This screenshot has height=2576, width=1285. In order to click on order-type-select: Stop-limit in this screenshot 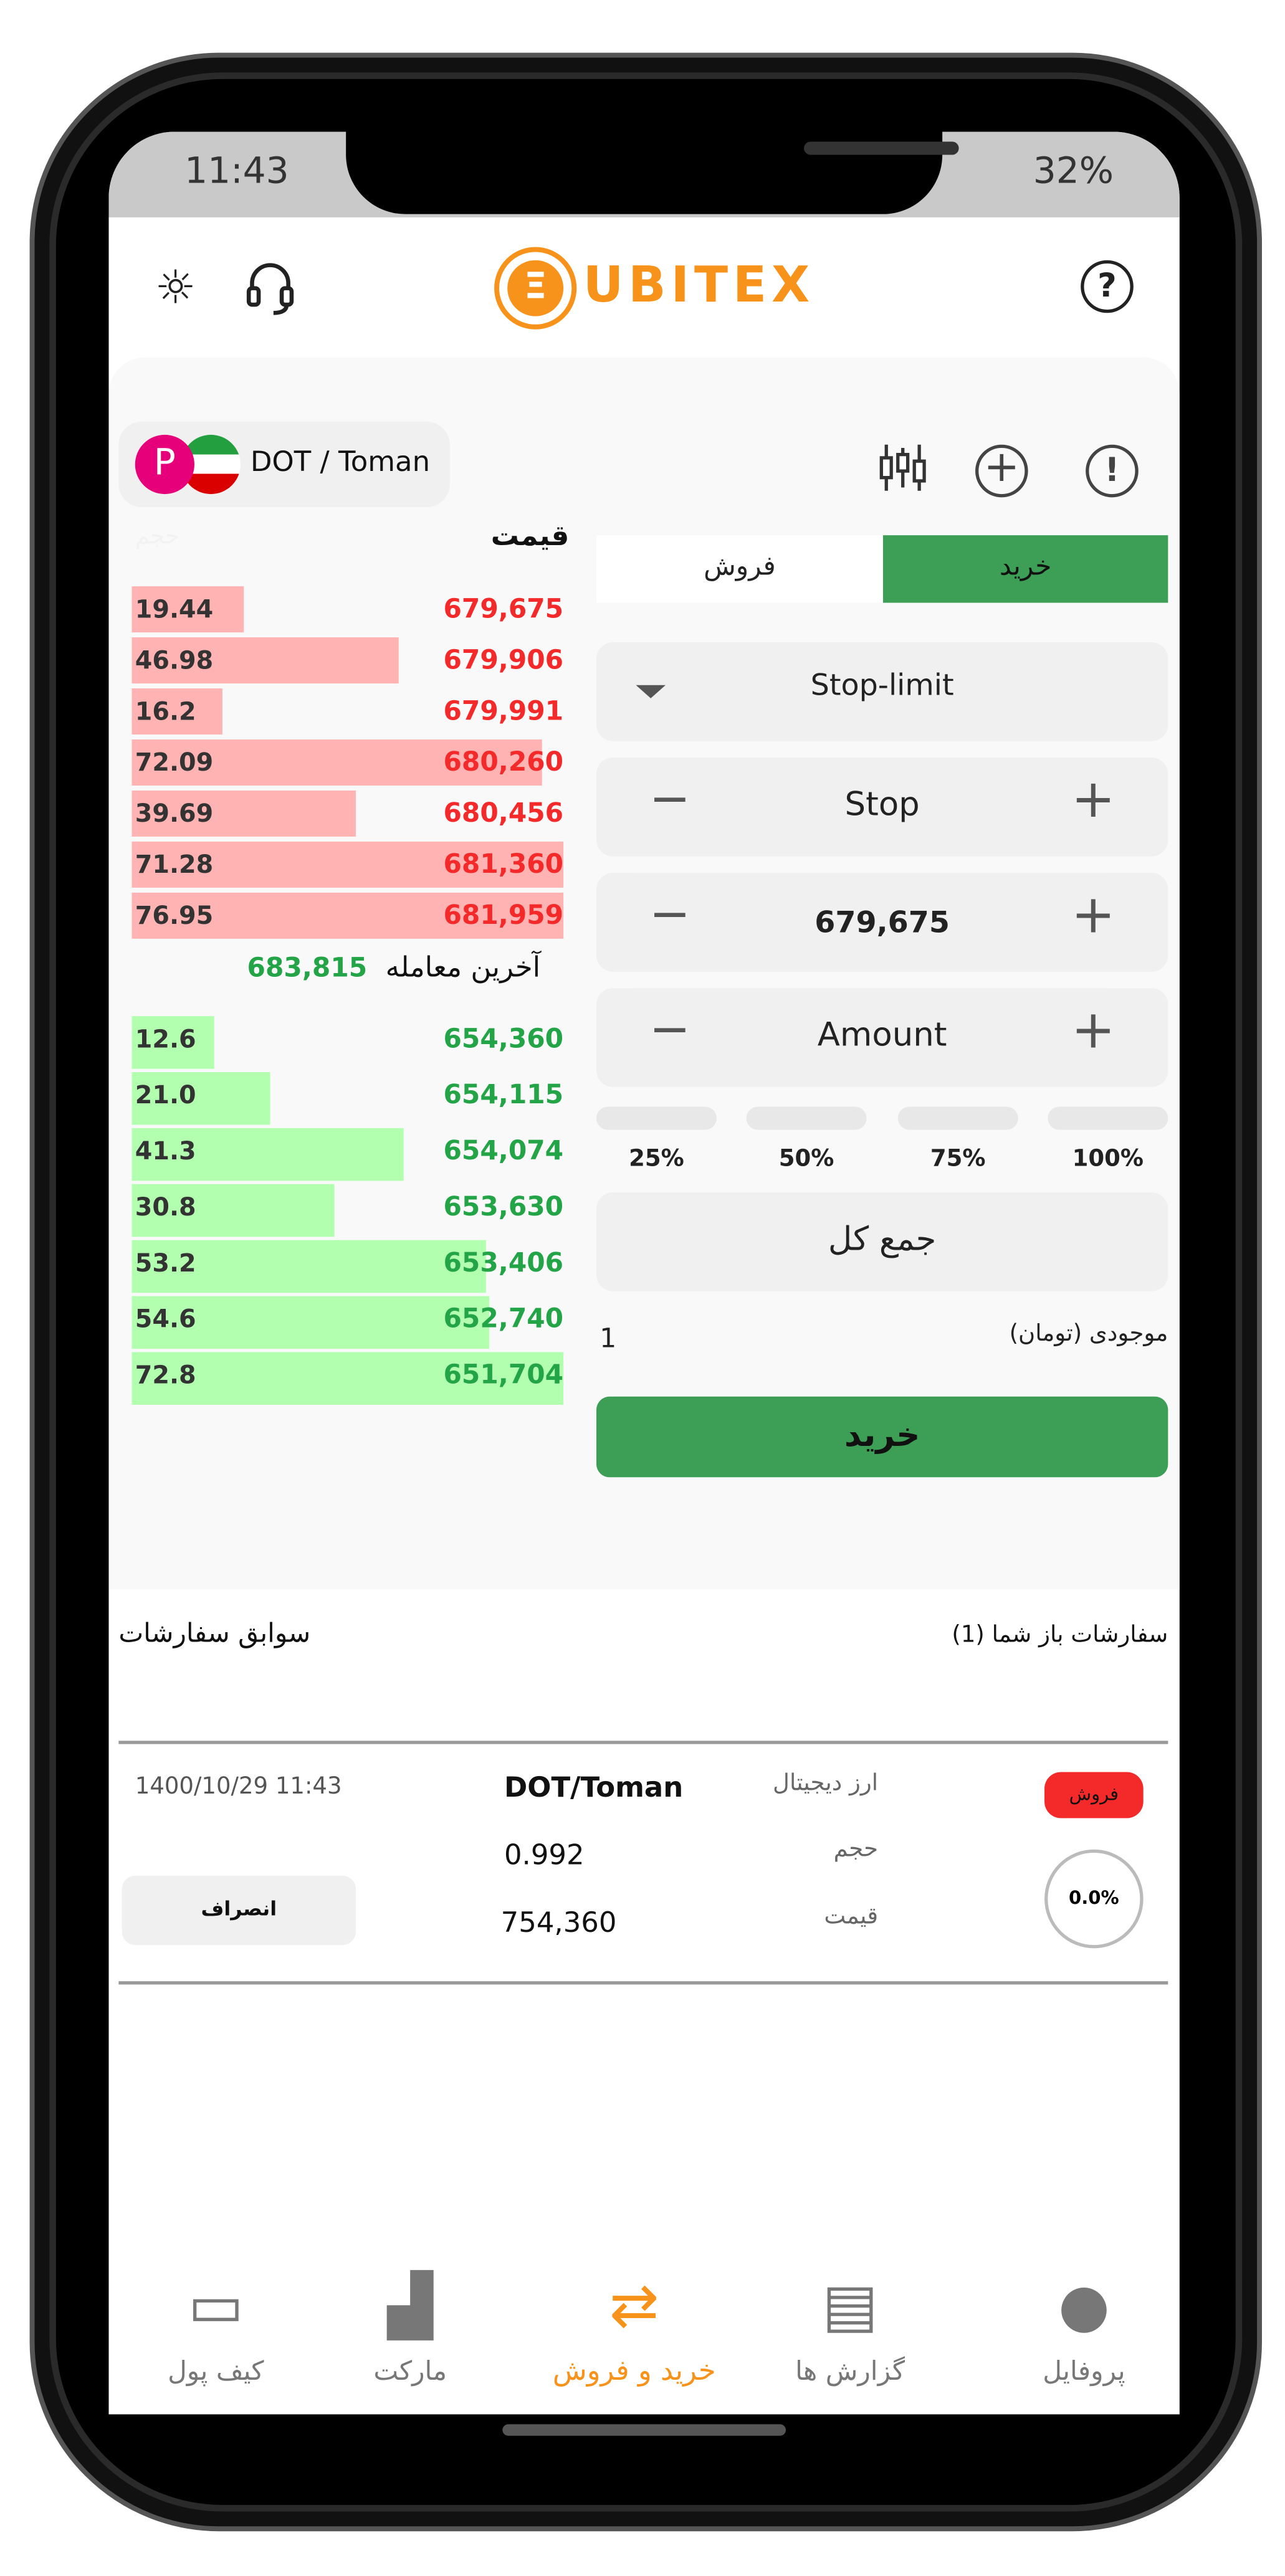, I will do `click(882, 691)`.